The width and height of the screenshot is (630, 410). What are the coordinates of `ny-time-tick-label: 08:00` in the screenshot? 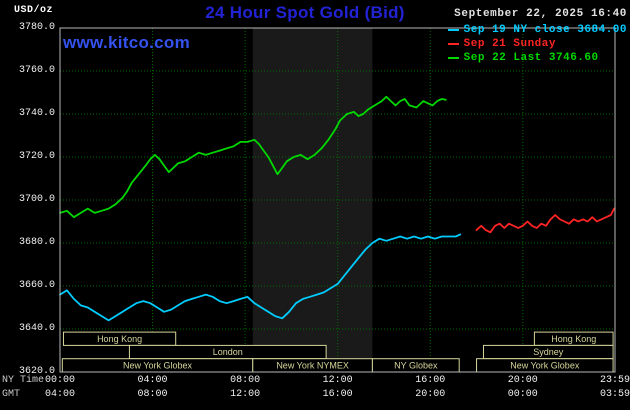 It's located at (245, 380).